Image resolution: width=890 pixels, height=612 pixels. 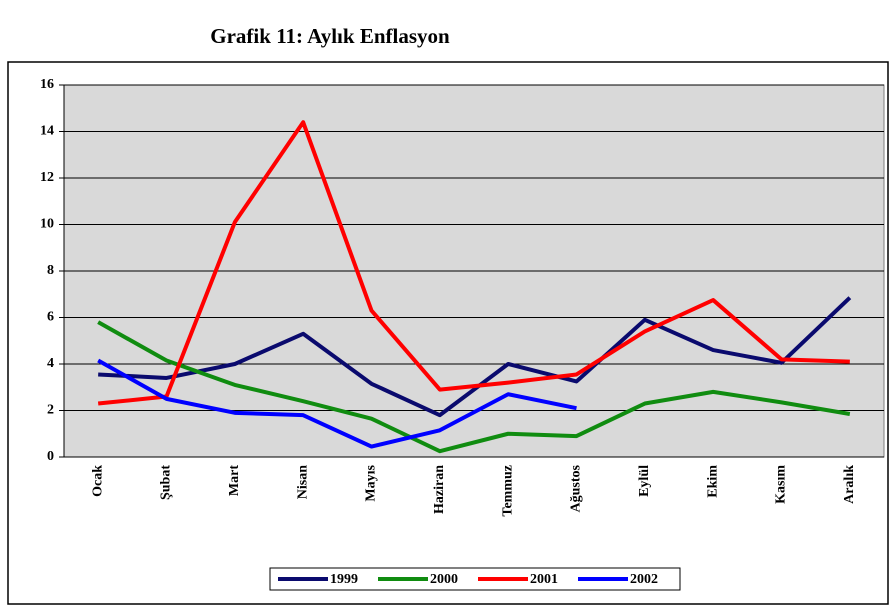 I want to click on y-tick-label: 0, so click(x=50, y=456).